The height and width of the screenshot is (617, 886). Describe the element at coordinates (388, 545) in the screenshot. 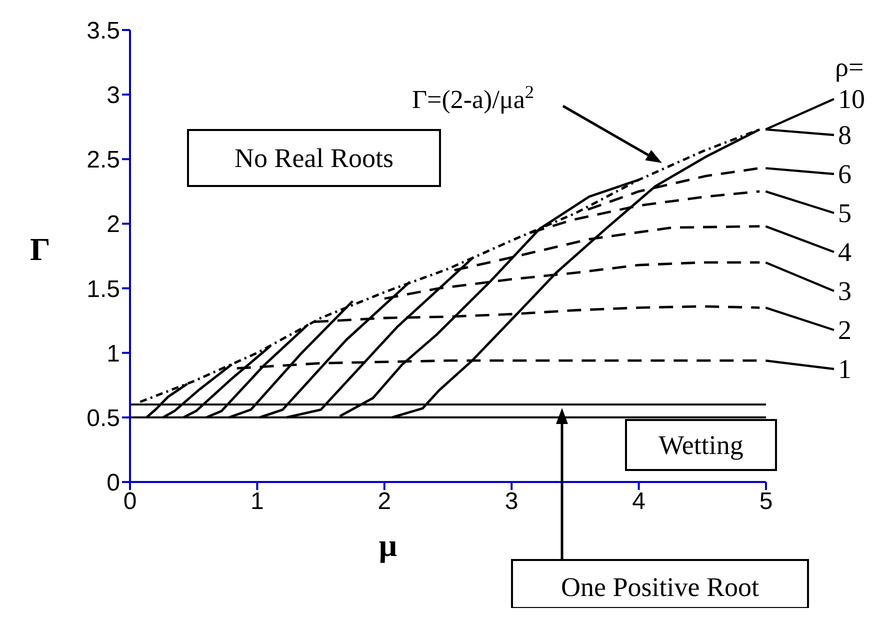

I see `x-axis-title: μ` at that location.